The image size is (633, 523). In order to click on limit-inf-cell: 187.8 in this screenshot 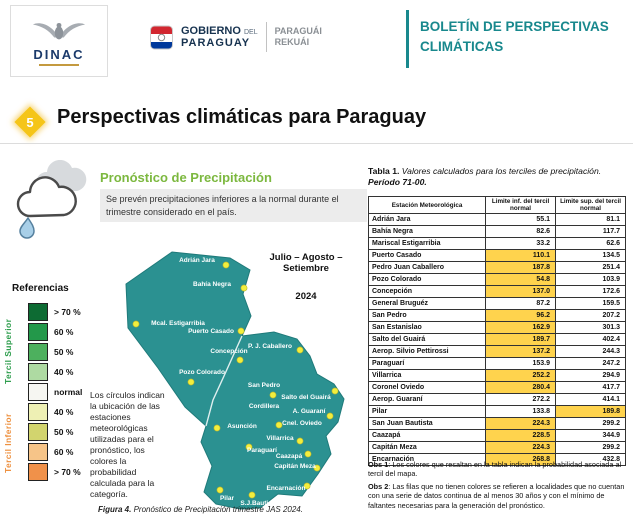, I will do `click(521, 268)`.